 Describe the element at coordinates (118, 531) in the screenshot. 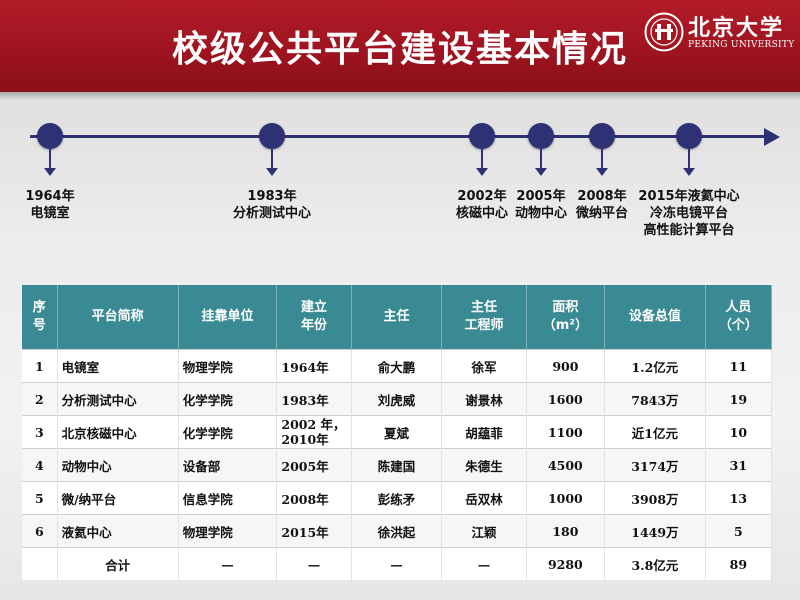

I see `table-cell: 液氦中心` at that location.